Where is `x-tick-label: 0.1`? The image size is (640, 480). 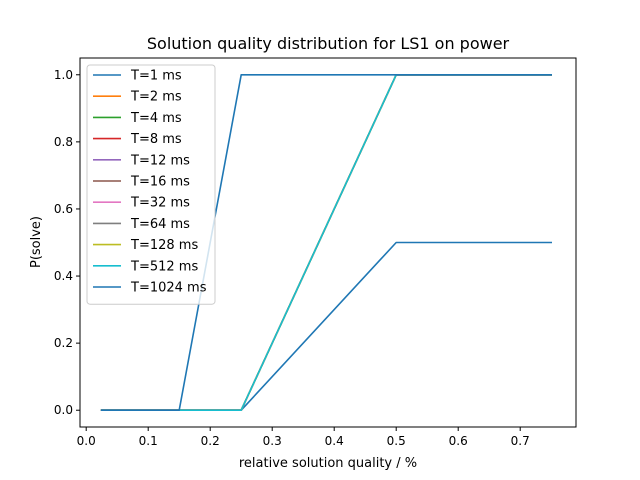
x-tick-label: 0.1 is located at coordinates (148, 441).